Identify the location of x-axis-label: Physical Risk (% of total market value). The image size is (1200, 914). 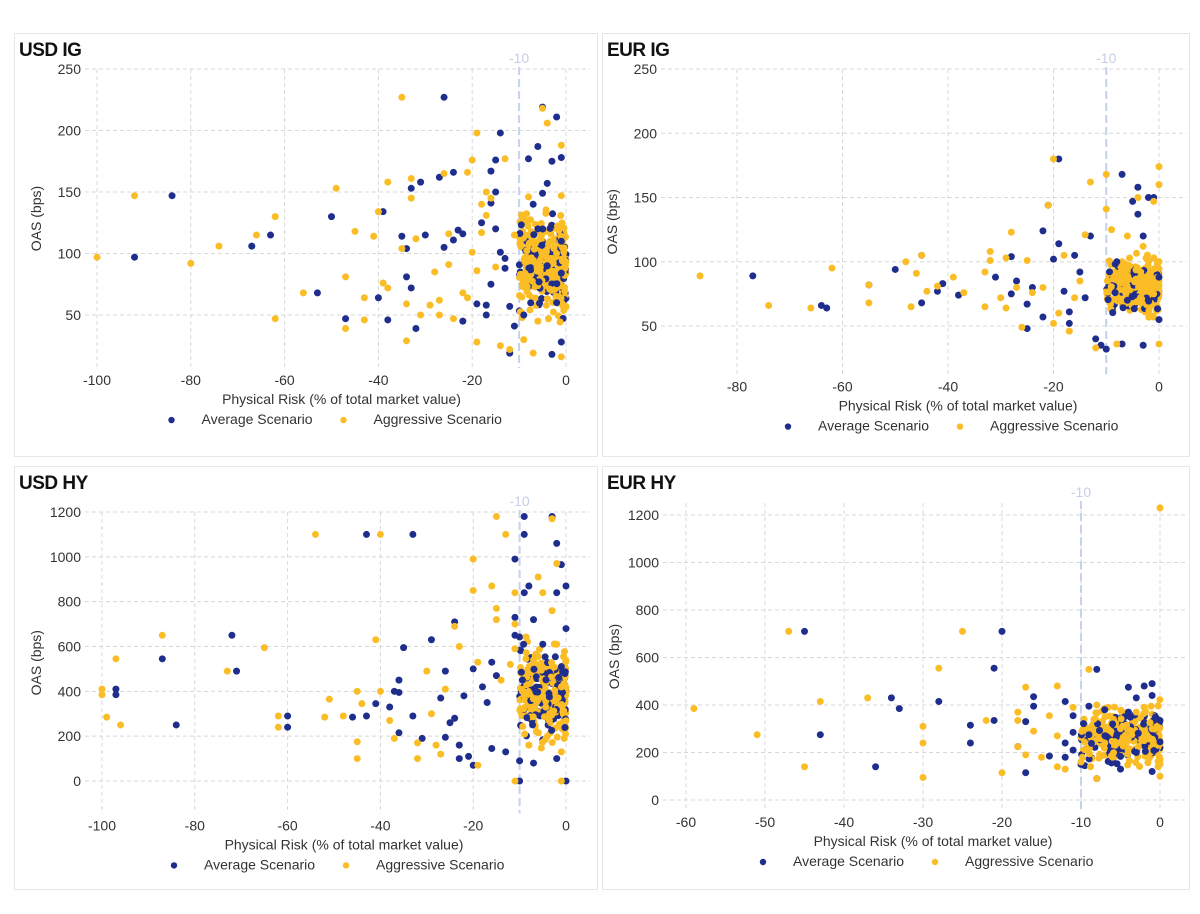
(344, 844).